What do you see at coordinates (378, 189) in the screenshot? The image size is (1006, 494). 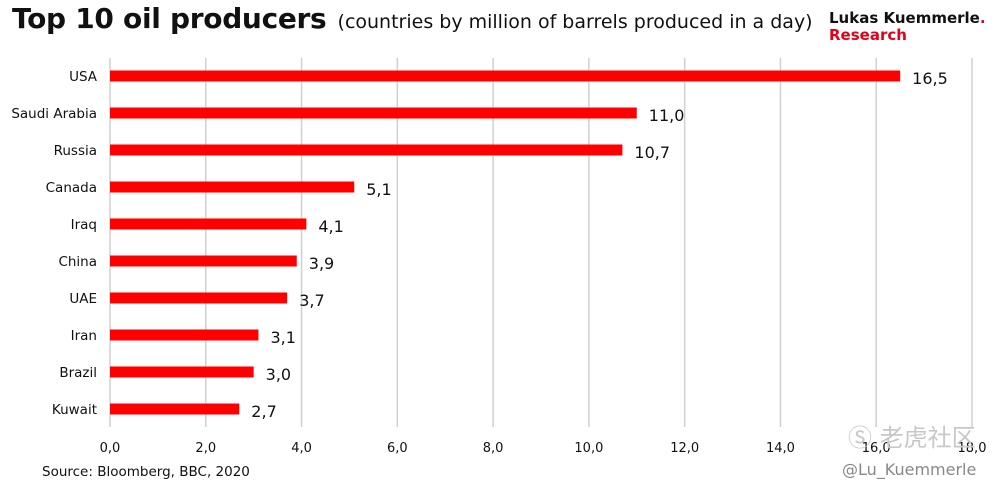 I see `value-label: 5,1` at bounding box center [378, 189].